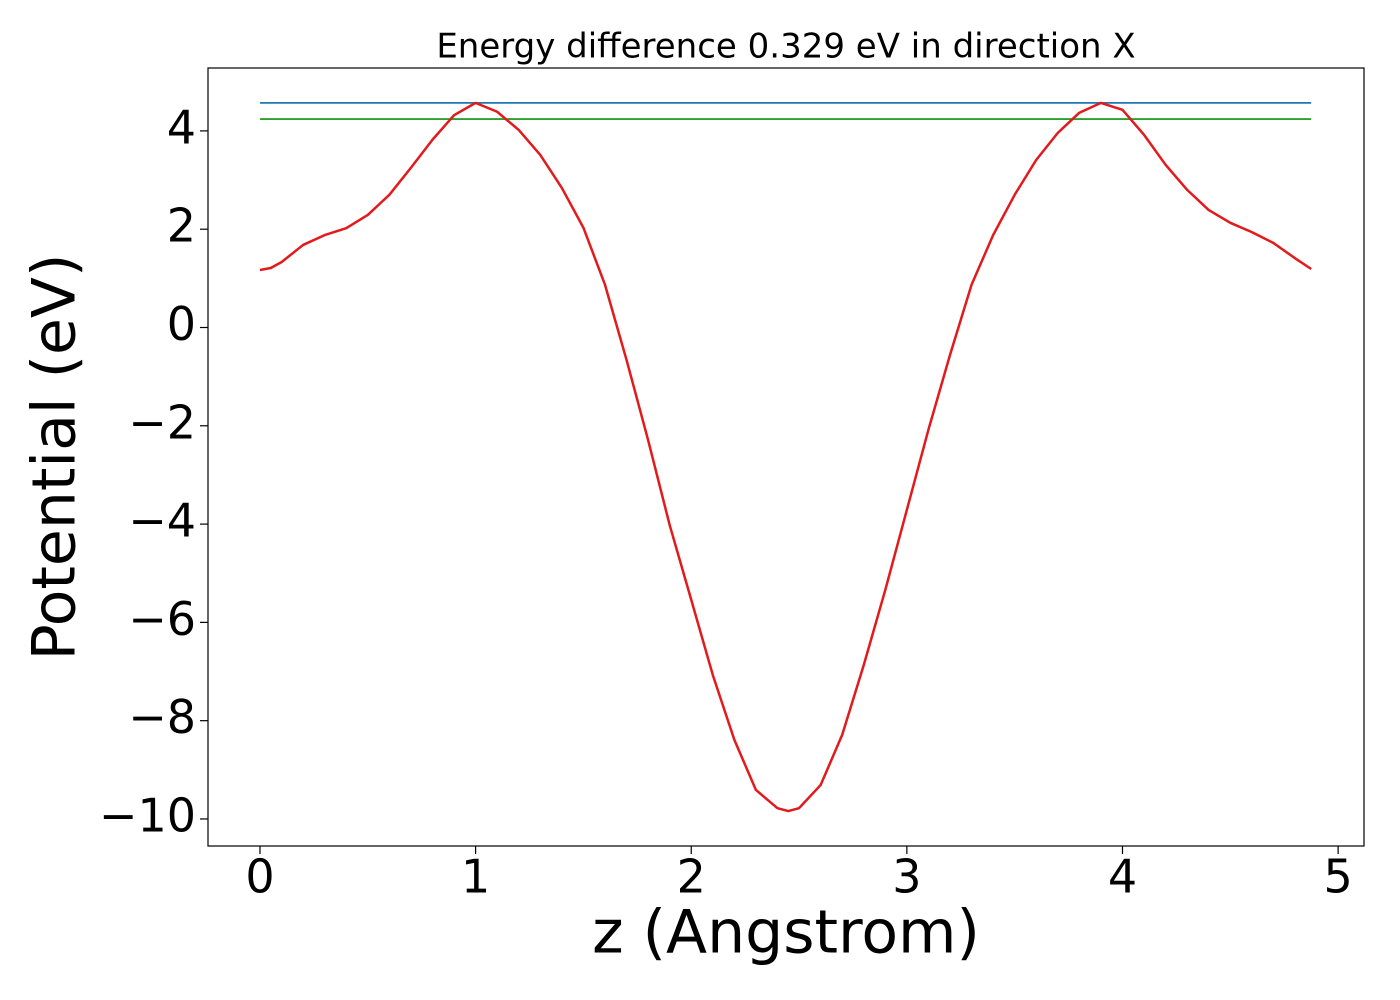 The height and width of the screenshot is (1000, 1400). Describe the element at coordinates (162, 619) in the screenshot. I see `y-tick-label: −6` at that location.